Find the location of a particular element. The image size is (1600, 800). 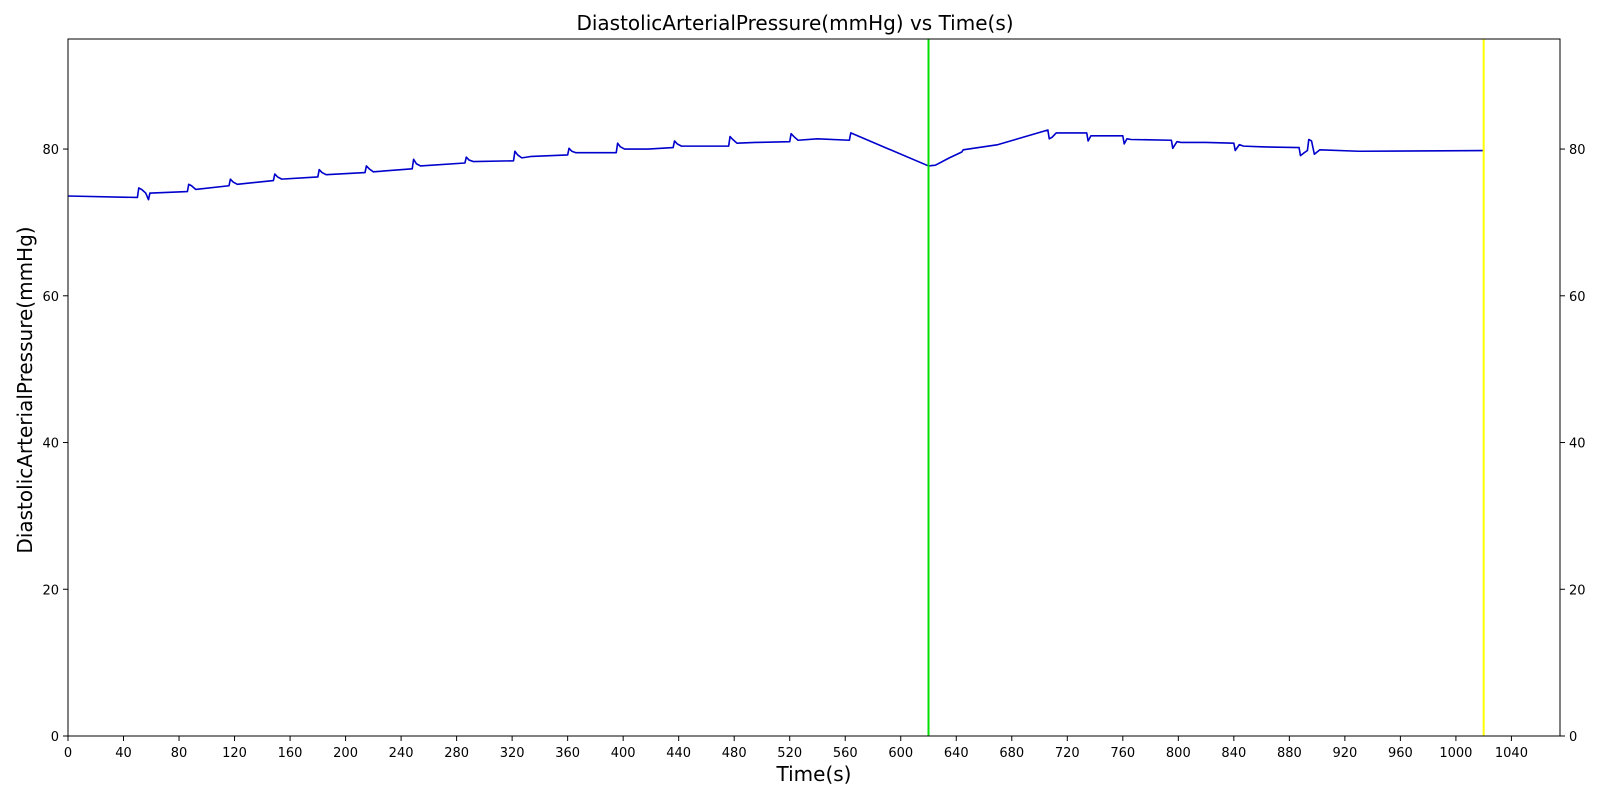

x-tick-label: 360 is located at coordinates (567, 753).